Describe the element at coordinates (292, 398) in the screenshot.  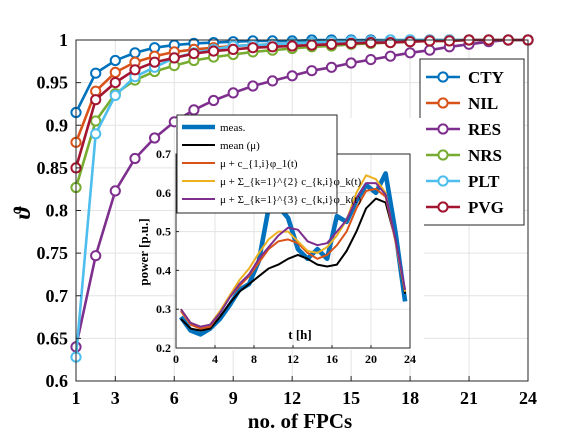
I see `main-x-tick-label: 12` at that location.